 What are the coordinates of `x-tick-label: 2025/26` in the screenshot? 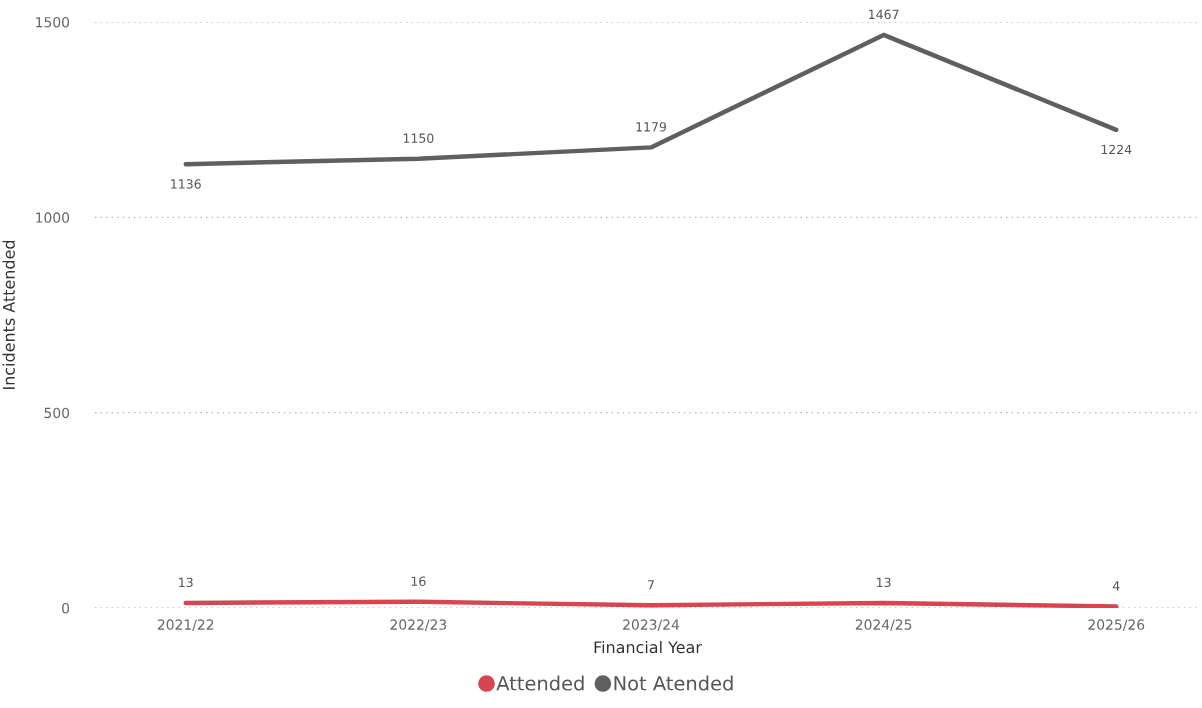 It's located at (1116, 625).